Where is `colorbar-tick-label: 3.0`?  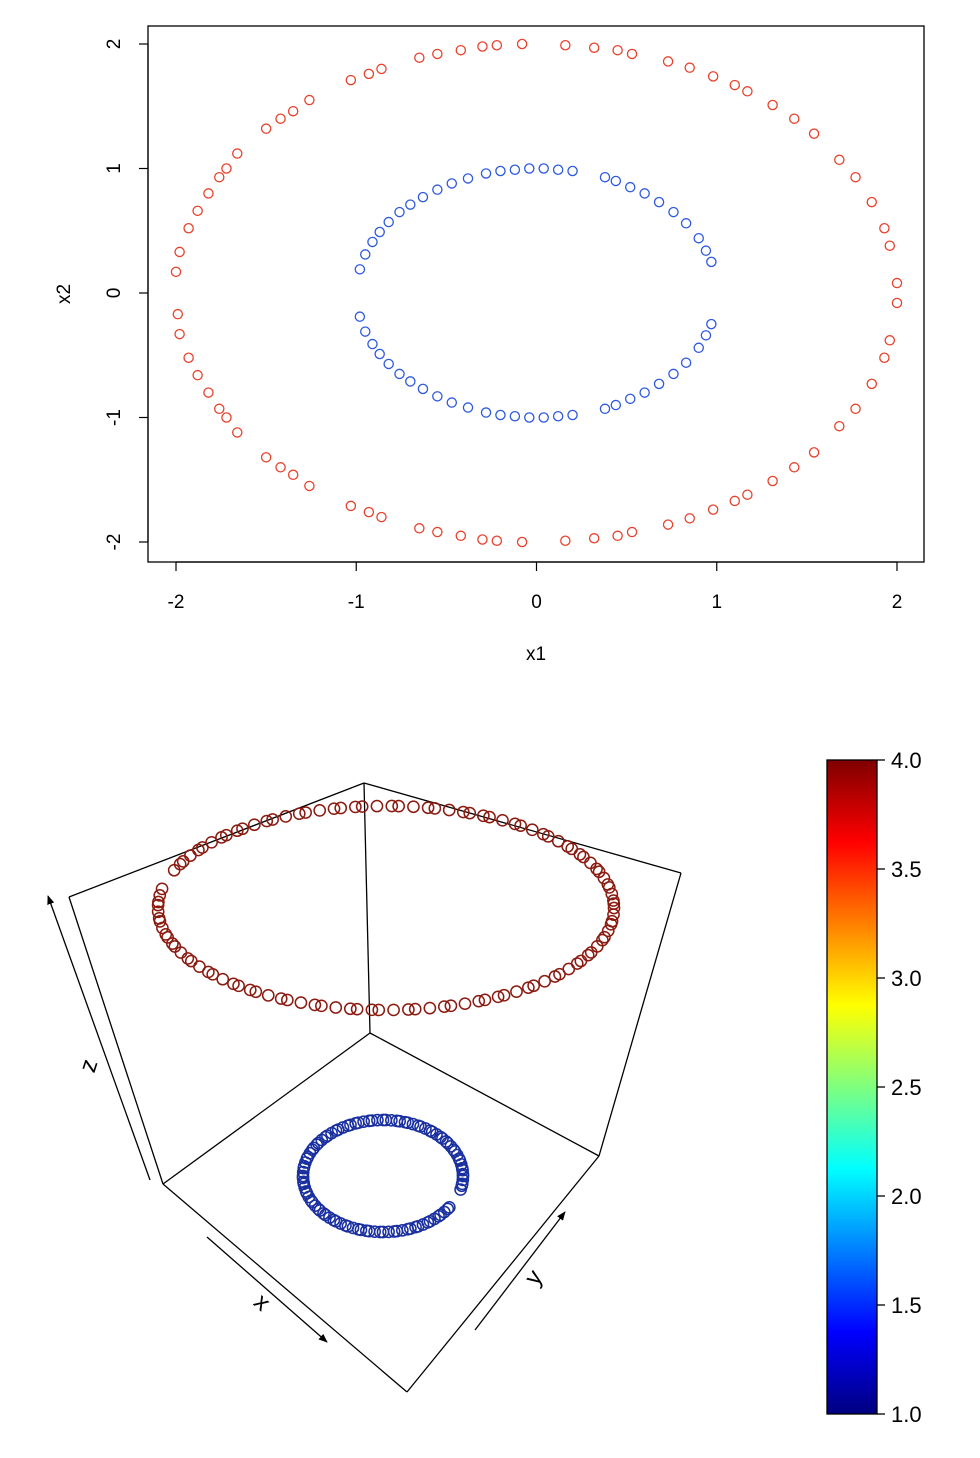
colorbar-tick-label: 3.0 is located at coordinates (906, 978).